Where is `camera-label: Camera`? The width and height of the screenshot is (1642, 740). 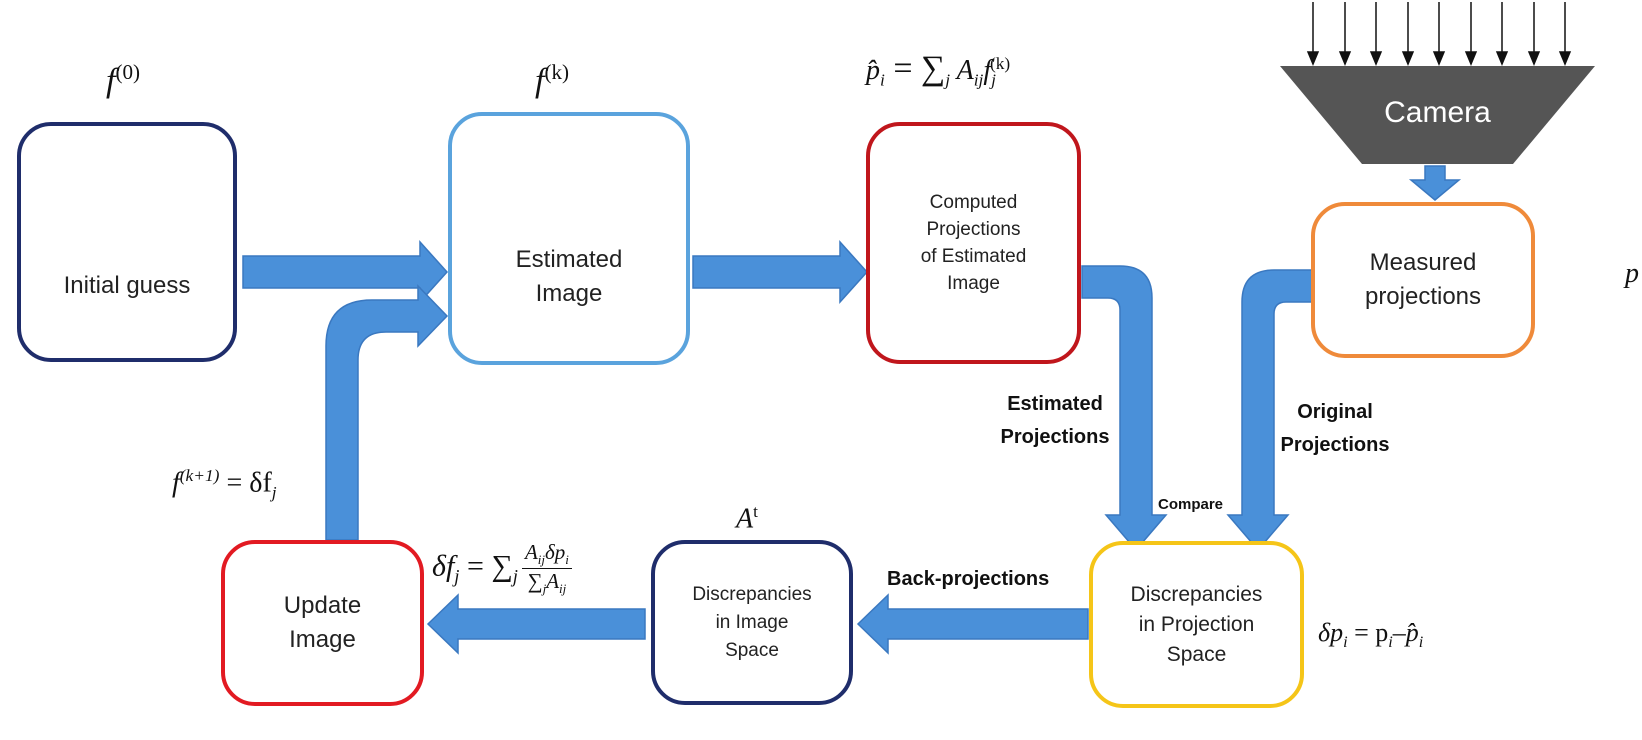 camera-label: Camera is located at coordinates (1437, 112).